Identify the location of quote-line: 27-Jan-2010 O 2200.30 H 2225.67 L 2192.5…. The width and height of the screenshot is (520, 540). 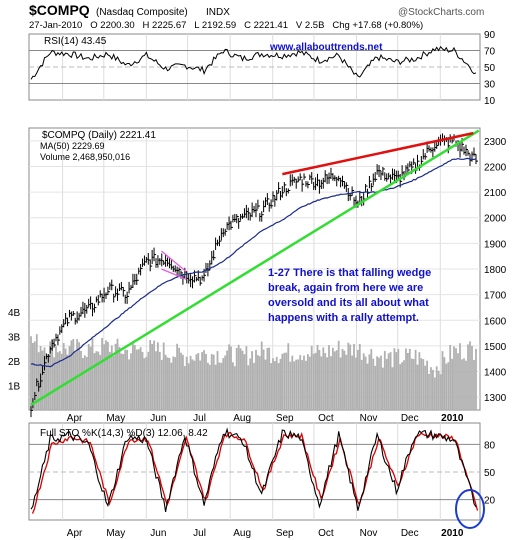
(226, 25).